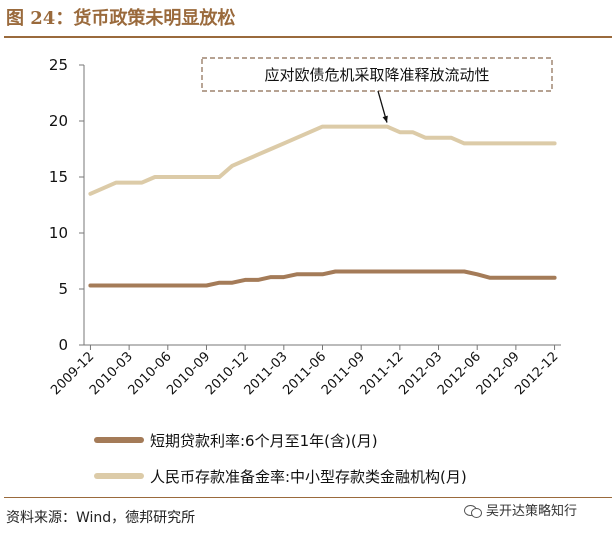 Image resolution: width=616 pixels, height=537 pixels. Describe the element at coordinates (58, 233) in the screenshot. I see `y-tick-label: 10` at that location.